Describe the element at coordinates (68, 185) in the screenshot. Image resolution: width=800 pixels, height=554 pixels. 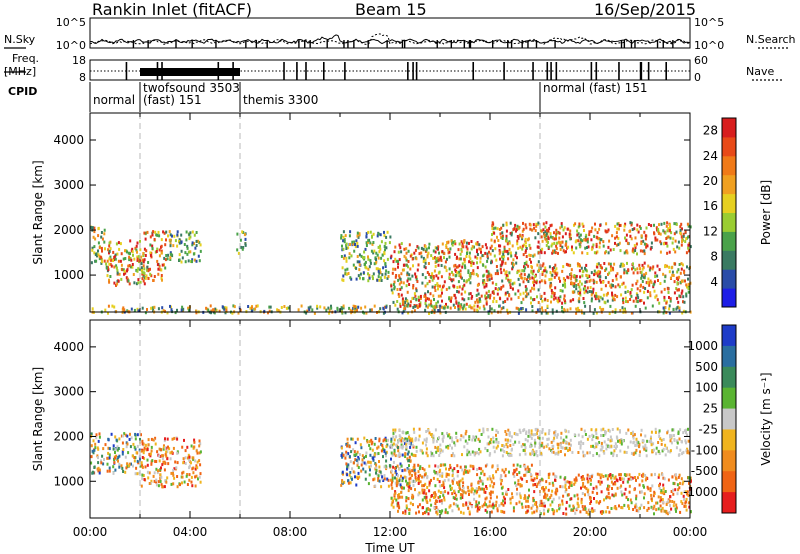
I see `power-panel-ytick-label: 3000` at that location.